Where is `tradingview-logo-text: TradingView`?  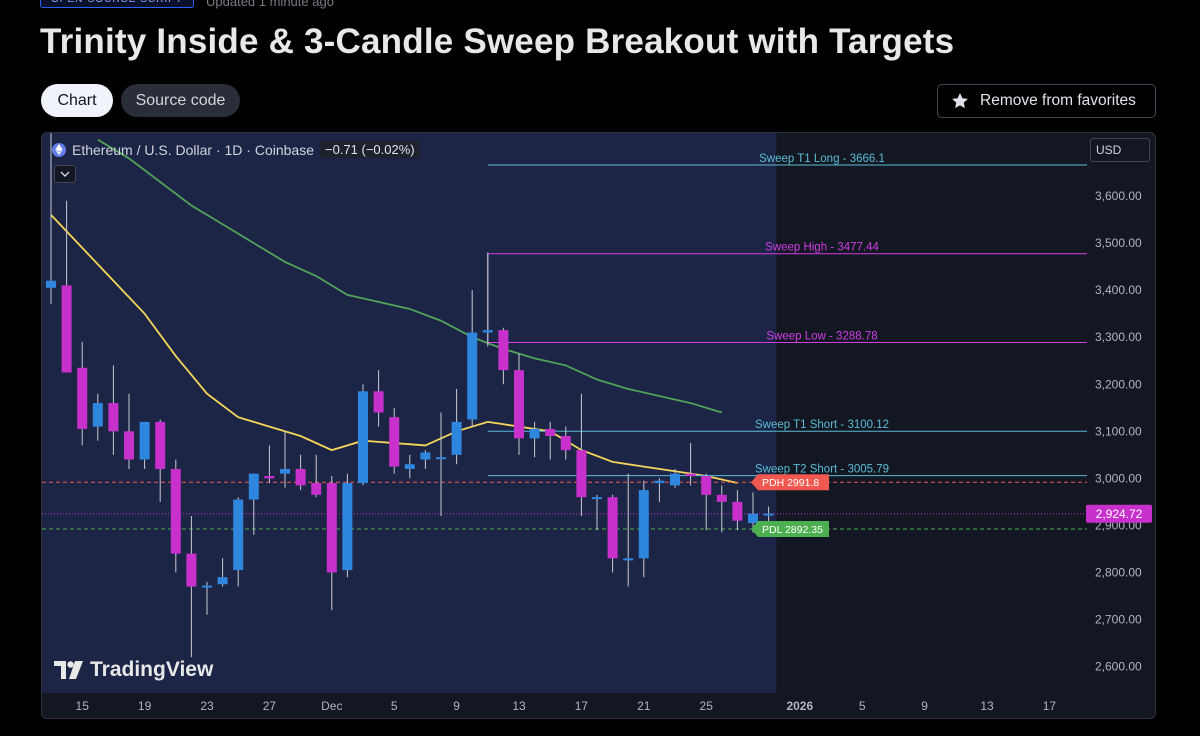 tradingview-logo-text: TradingView is located at coordinates (152, 669).